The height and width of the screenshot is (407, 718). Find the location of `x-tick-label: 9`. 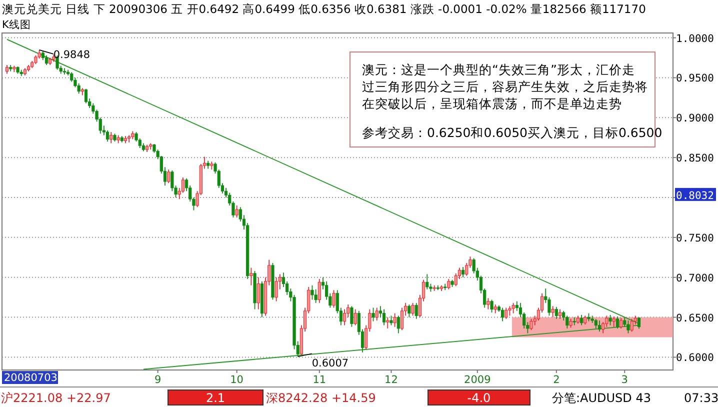

x-tick-label: 9 is located at coordinates (158, 380).